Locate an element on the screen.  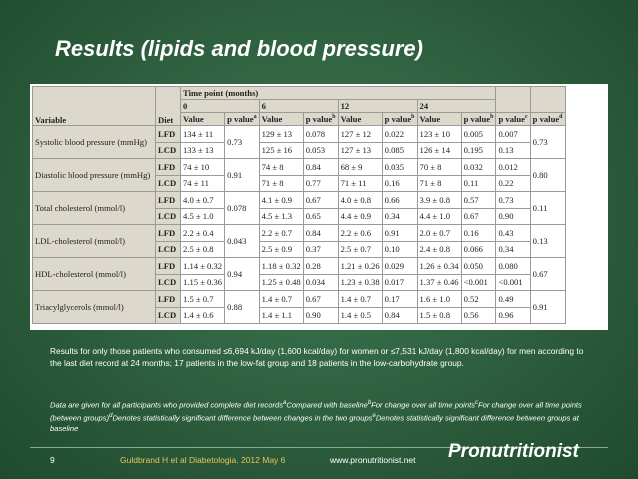
value-cell: 0.066 is located at coordinates (478, 249).